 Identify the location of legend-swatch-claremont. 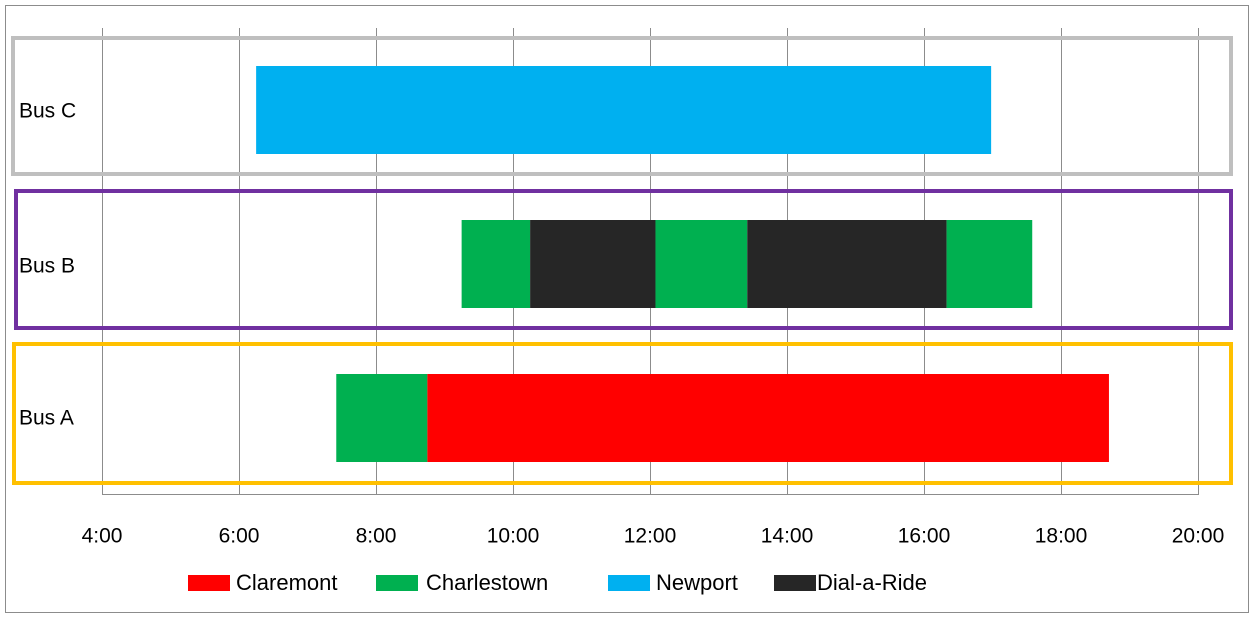
(209, 583).